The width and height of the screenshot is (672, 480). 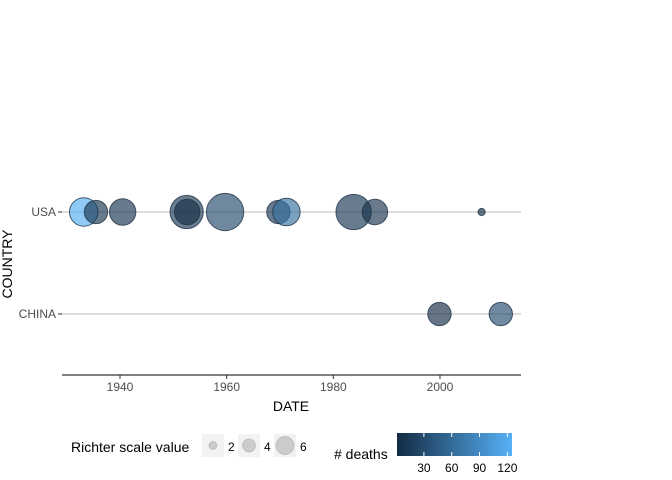 I want to click on size-key-label-2: 2, so click(x=231, y=447).